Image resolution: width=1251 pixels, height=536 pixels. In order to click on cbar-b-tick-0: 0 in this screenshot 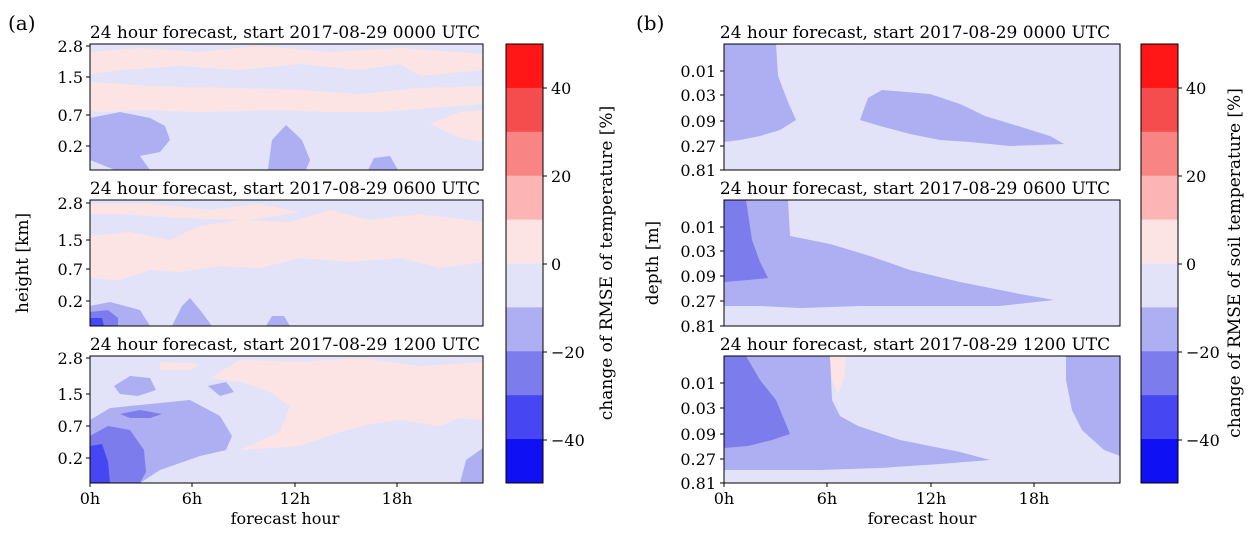, I will do `click(1191, 264)`.